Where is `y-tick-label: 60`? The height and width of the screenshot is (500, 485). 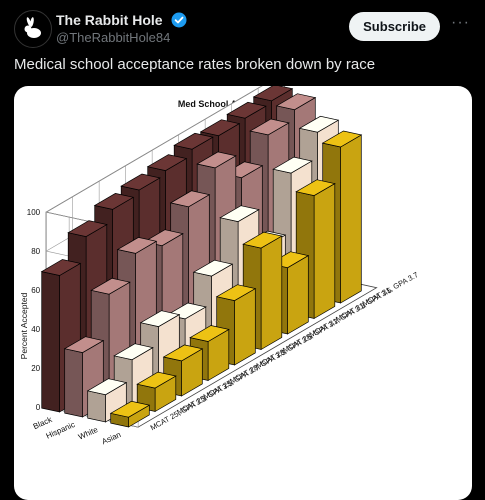 y-tick-label: 60 is located at coordinates (35, 290).